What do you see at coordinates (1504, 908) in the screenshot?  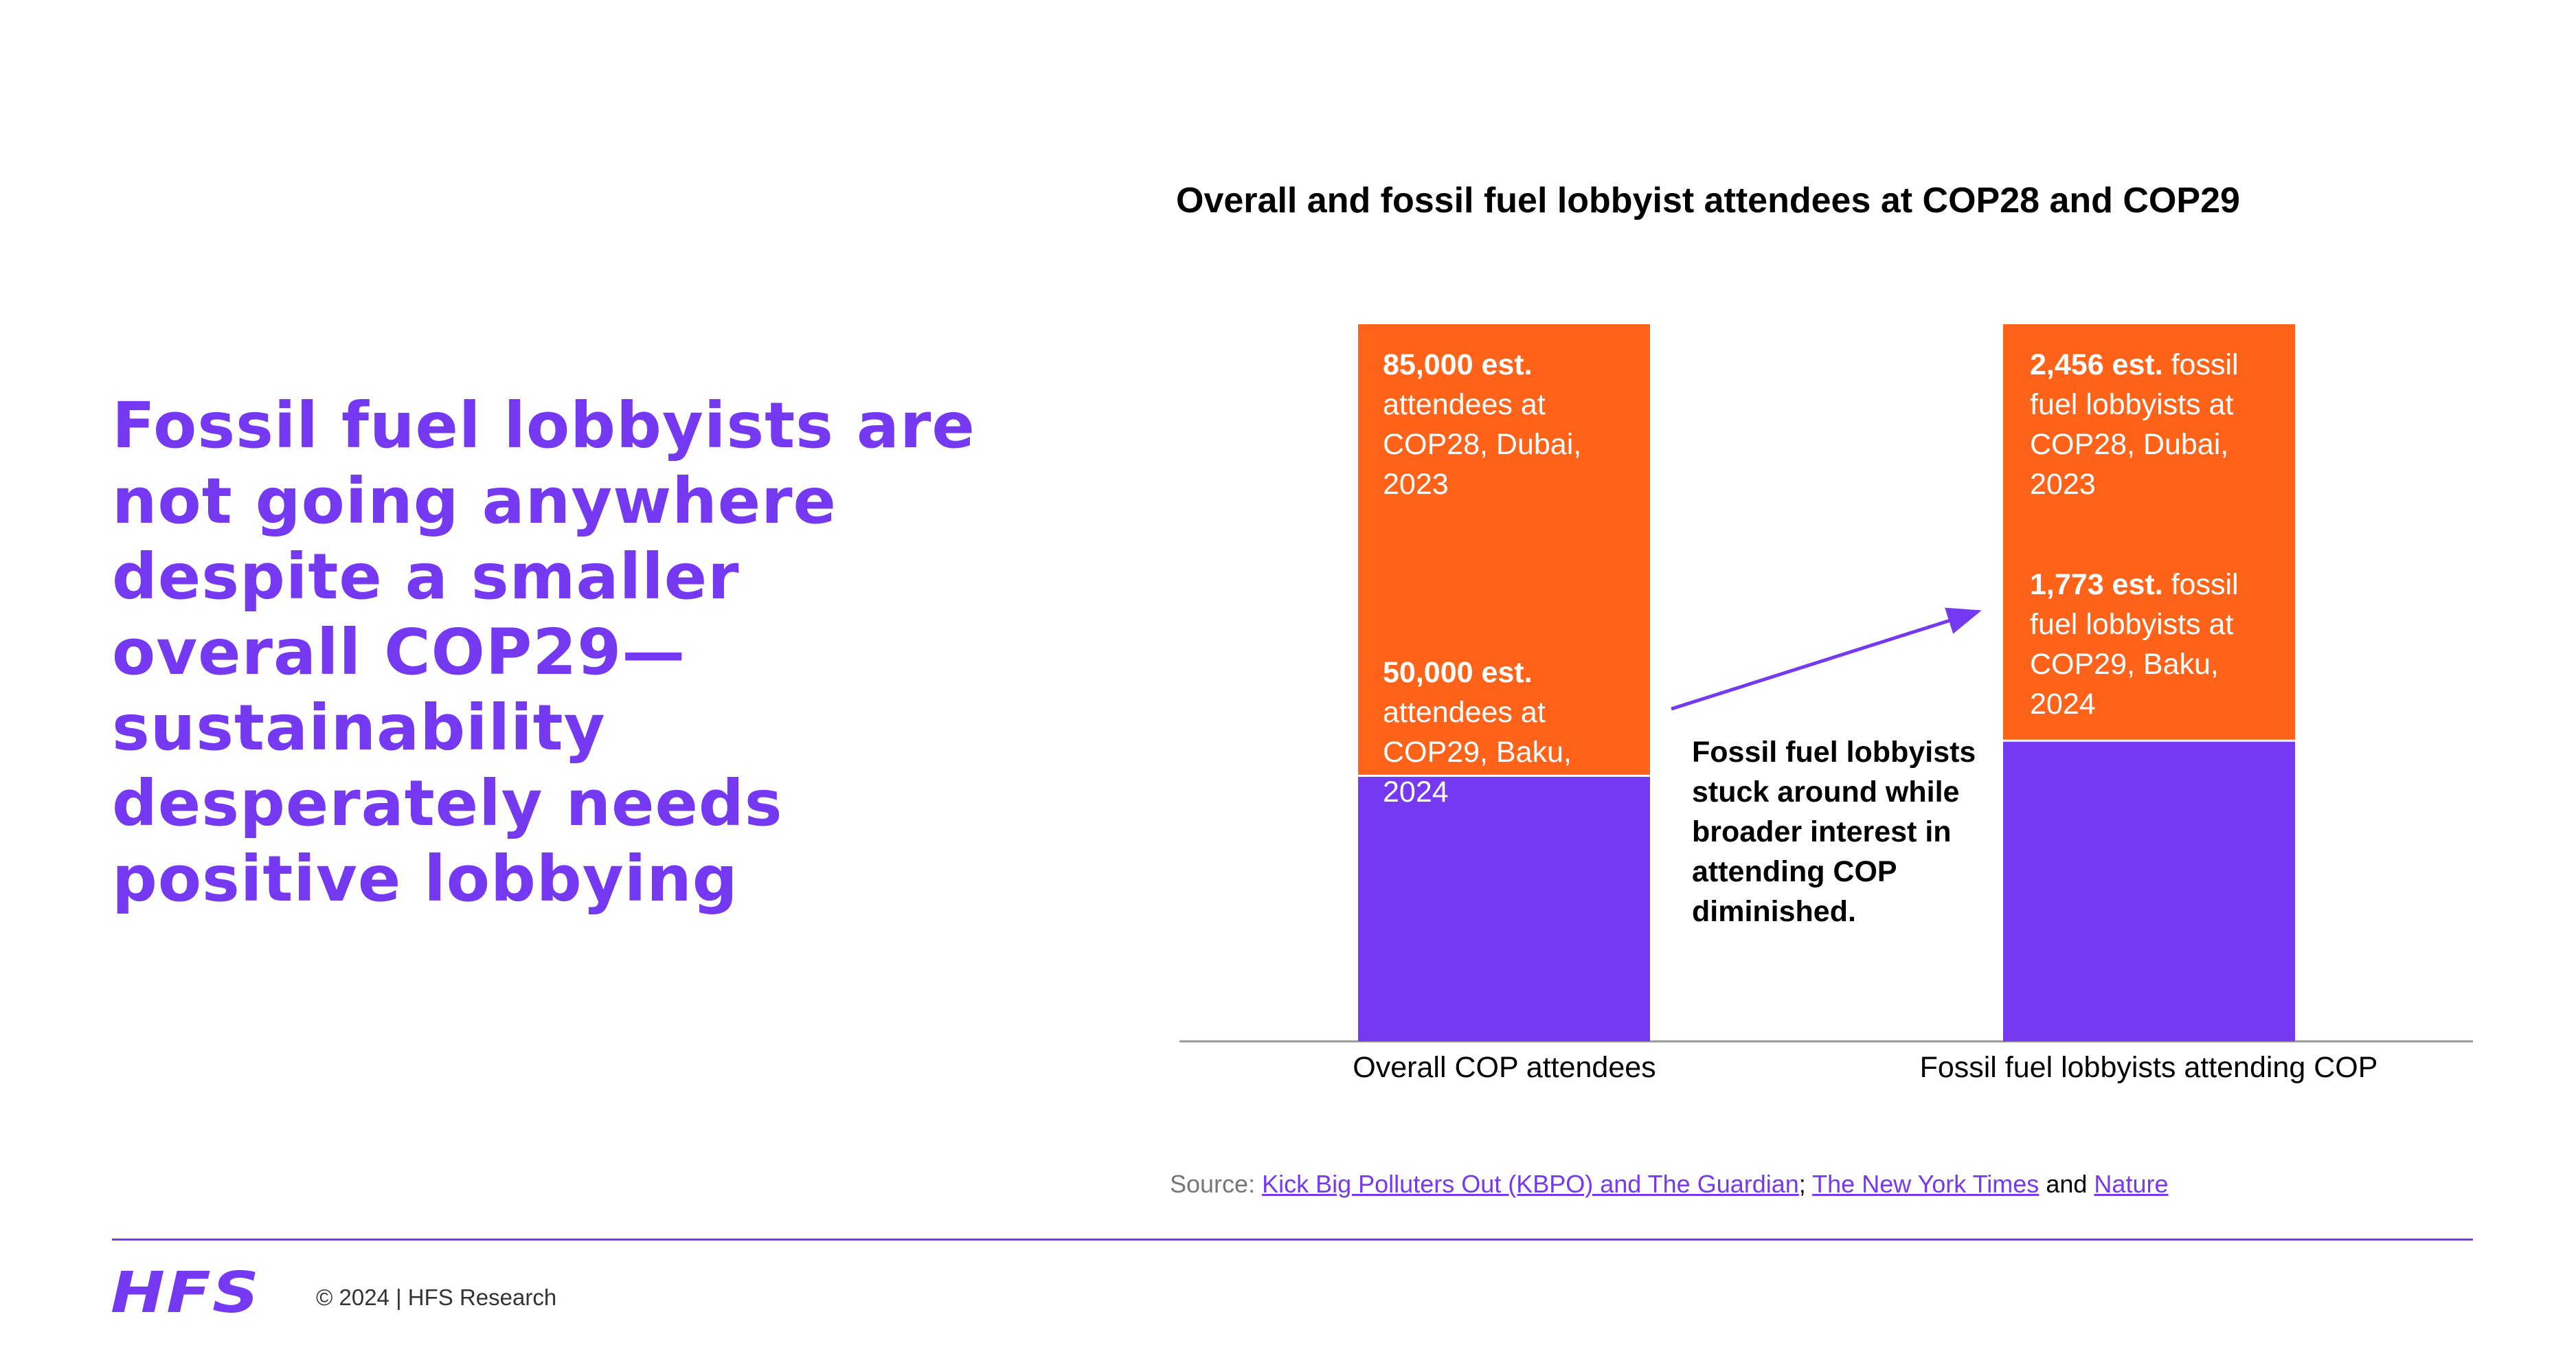 I see `bar-cop29-overall` at bounding box center [1504, 908].